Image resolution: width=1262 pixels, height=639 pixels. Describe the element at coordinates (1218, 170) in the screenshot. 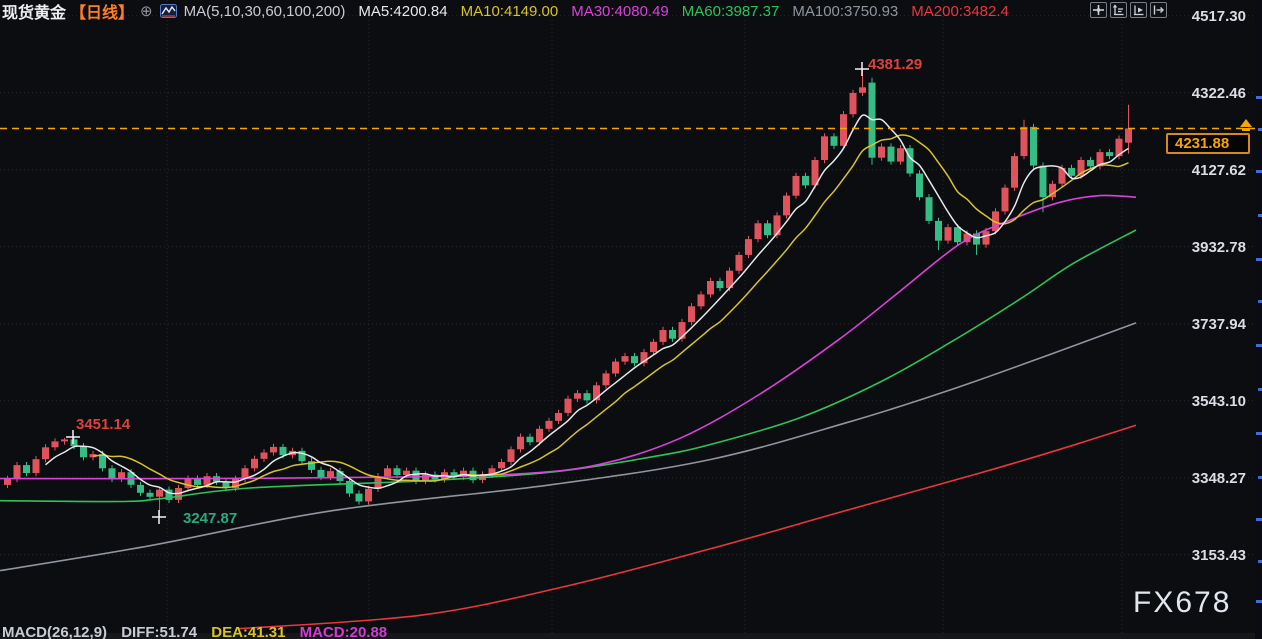

I see `price-axis-tick: 4127.62` at that location.